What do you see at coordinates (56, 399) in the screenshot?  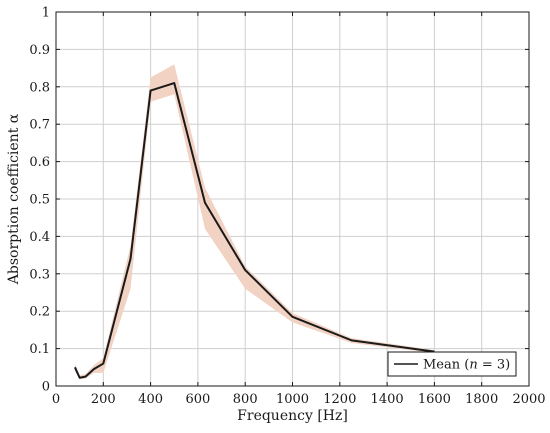 I see `x-tick-label: 0` at bounding box center [56, 399].